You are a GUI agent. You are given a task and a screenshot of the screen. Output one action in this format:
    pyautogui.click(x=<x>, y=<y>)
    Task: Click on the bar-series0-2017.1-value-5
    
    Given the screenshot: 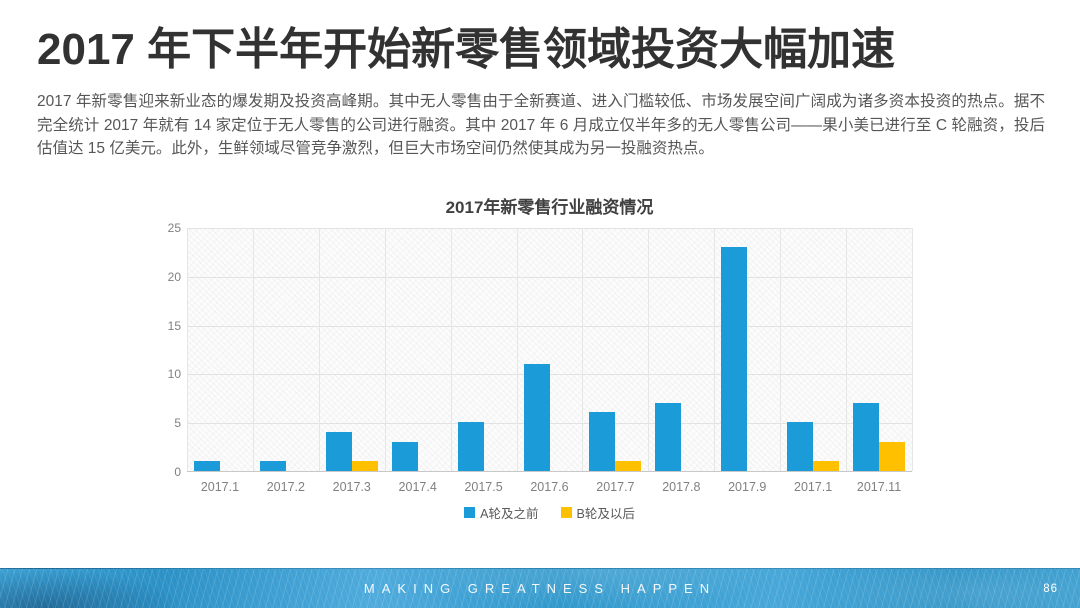 What is the action you would take?
    pyautogui.click(x=800, y=446)
    